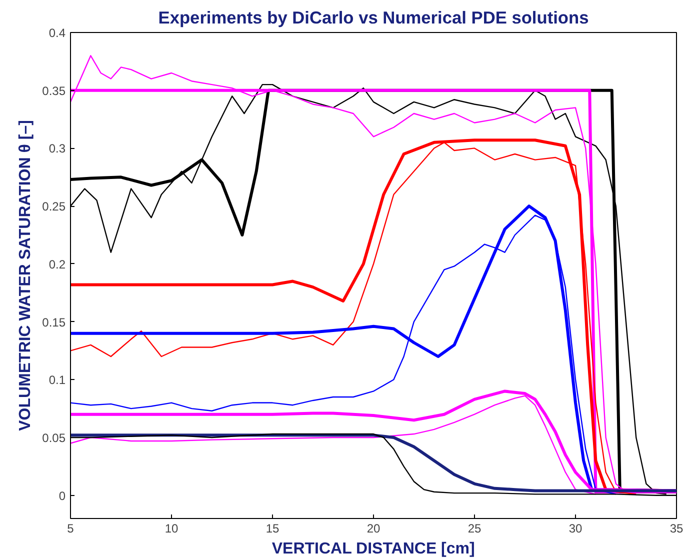 The width and height of the screenshot is (686, 560). Describe the element at coordinates (54, 438) in the screenshot. I see `y-tick-label: 0.05` at that location.